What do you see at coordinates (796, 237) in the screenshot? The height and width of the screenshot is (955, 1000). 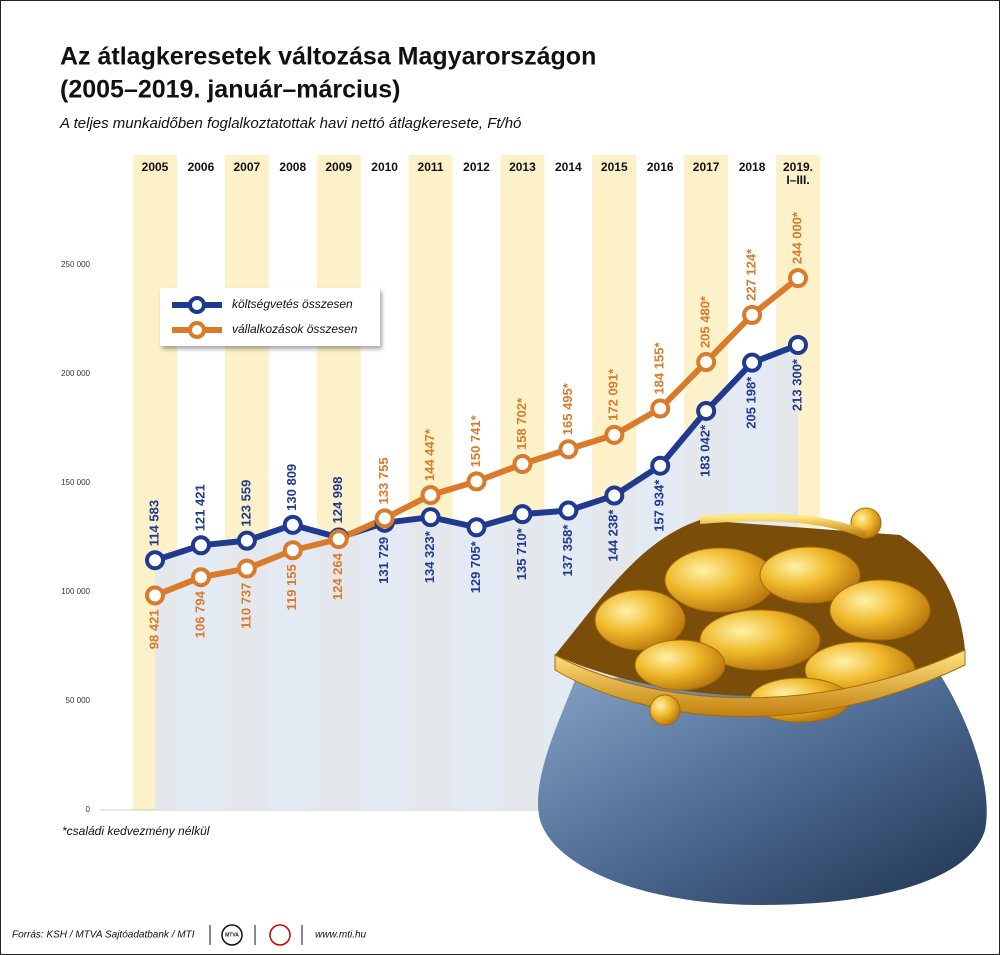 I see `value-label: 244 000*` at bounding box center [796, 237].